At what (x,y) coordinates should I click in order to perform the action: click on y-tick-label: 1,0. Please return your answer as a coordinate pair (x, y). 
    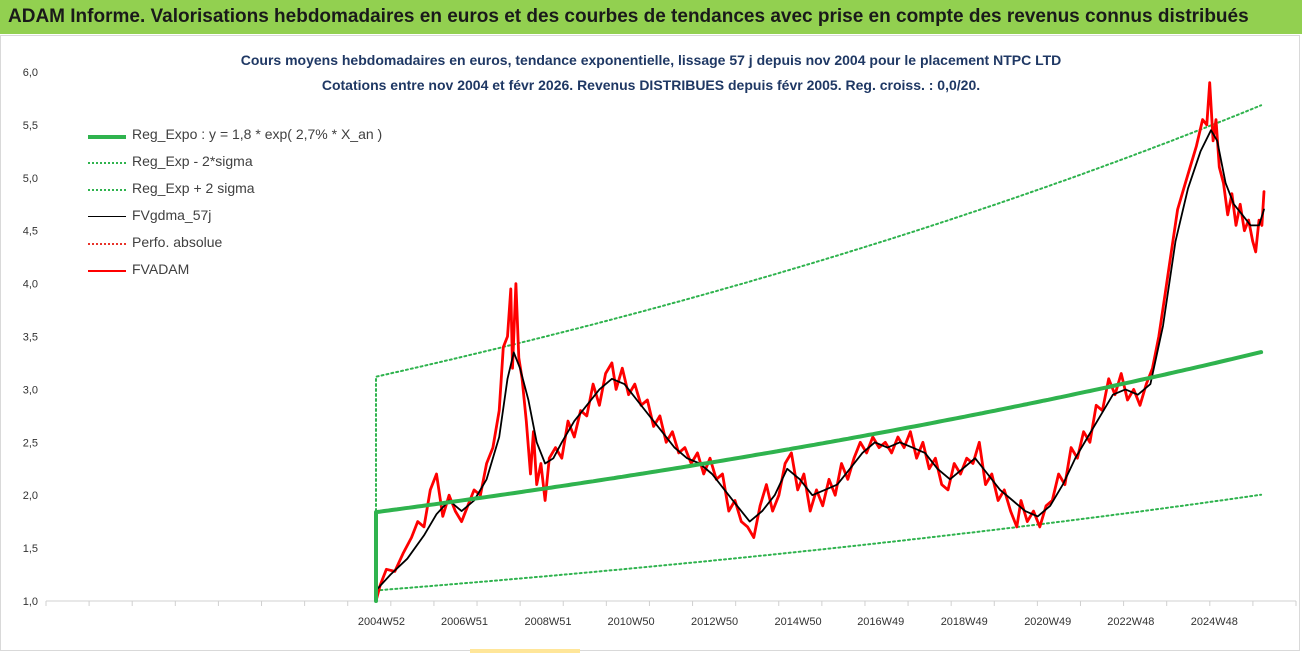
    Looking at the image, I should click on (30, 602).